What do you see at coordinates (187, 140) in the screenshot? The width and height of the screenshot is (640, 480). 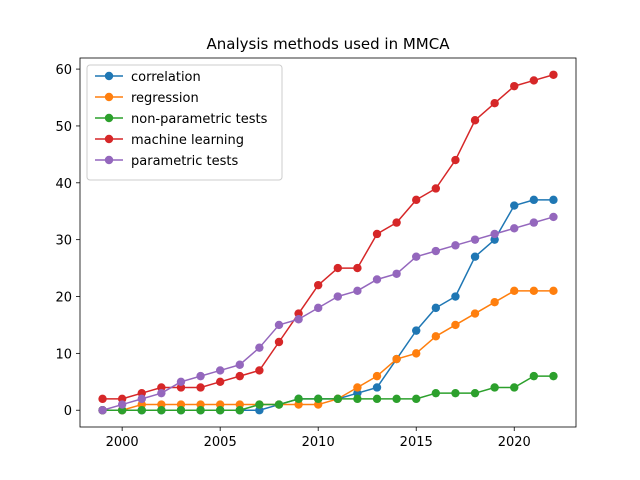 I see `legend-label-machine-learning: machine learning` at bounding box center [187, 140].